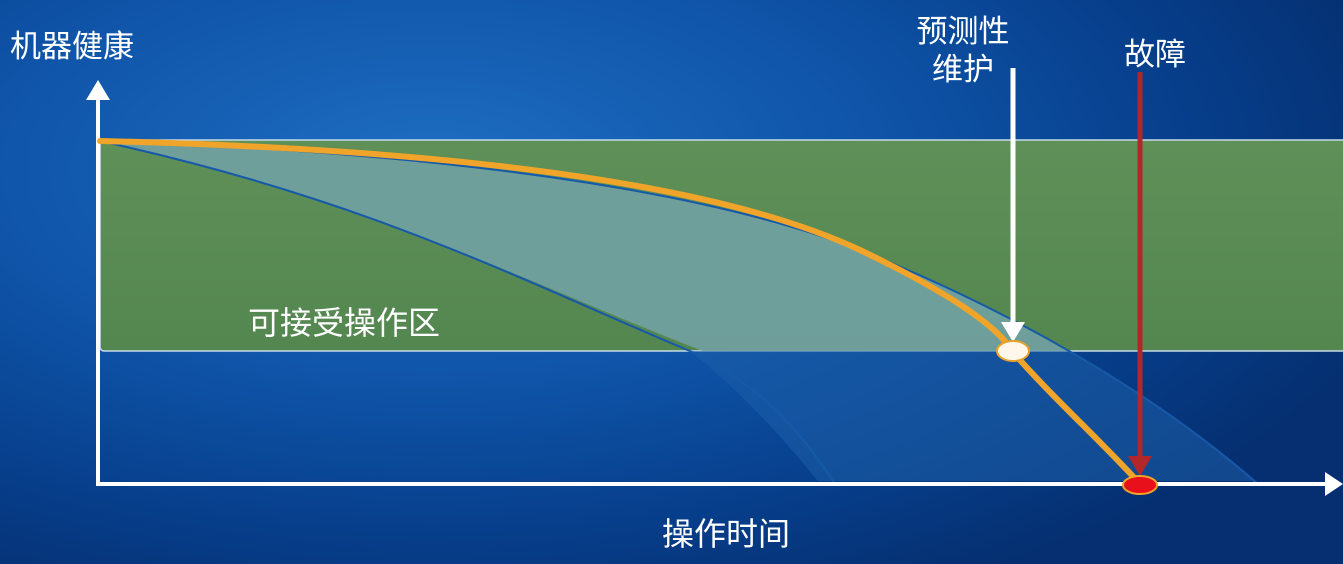  I want to click on degradation-band-lower, so click(972, 416).